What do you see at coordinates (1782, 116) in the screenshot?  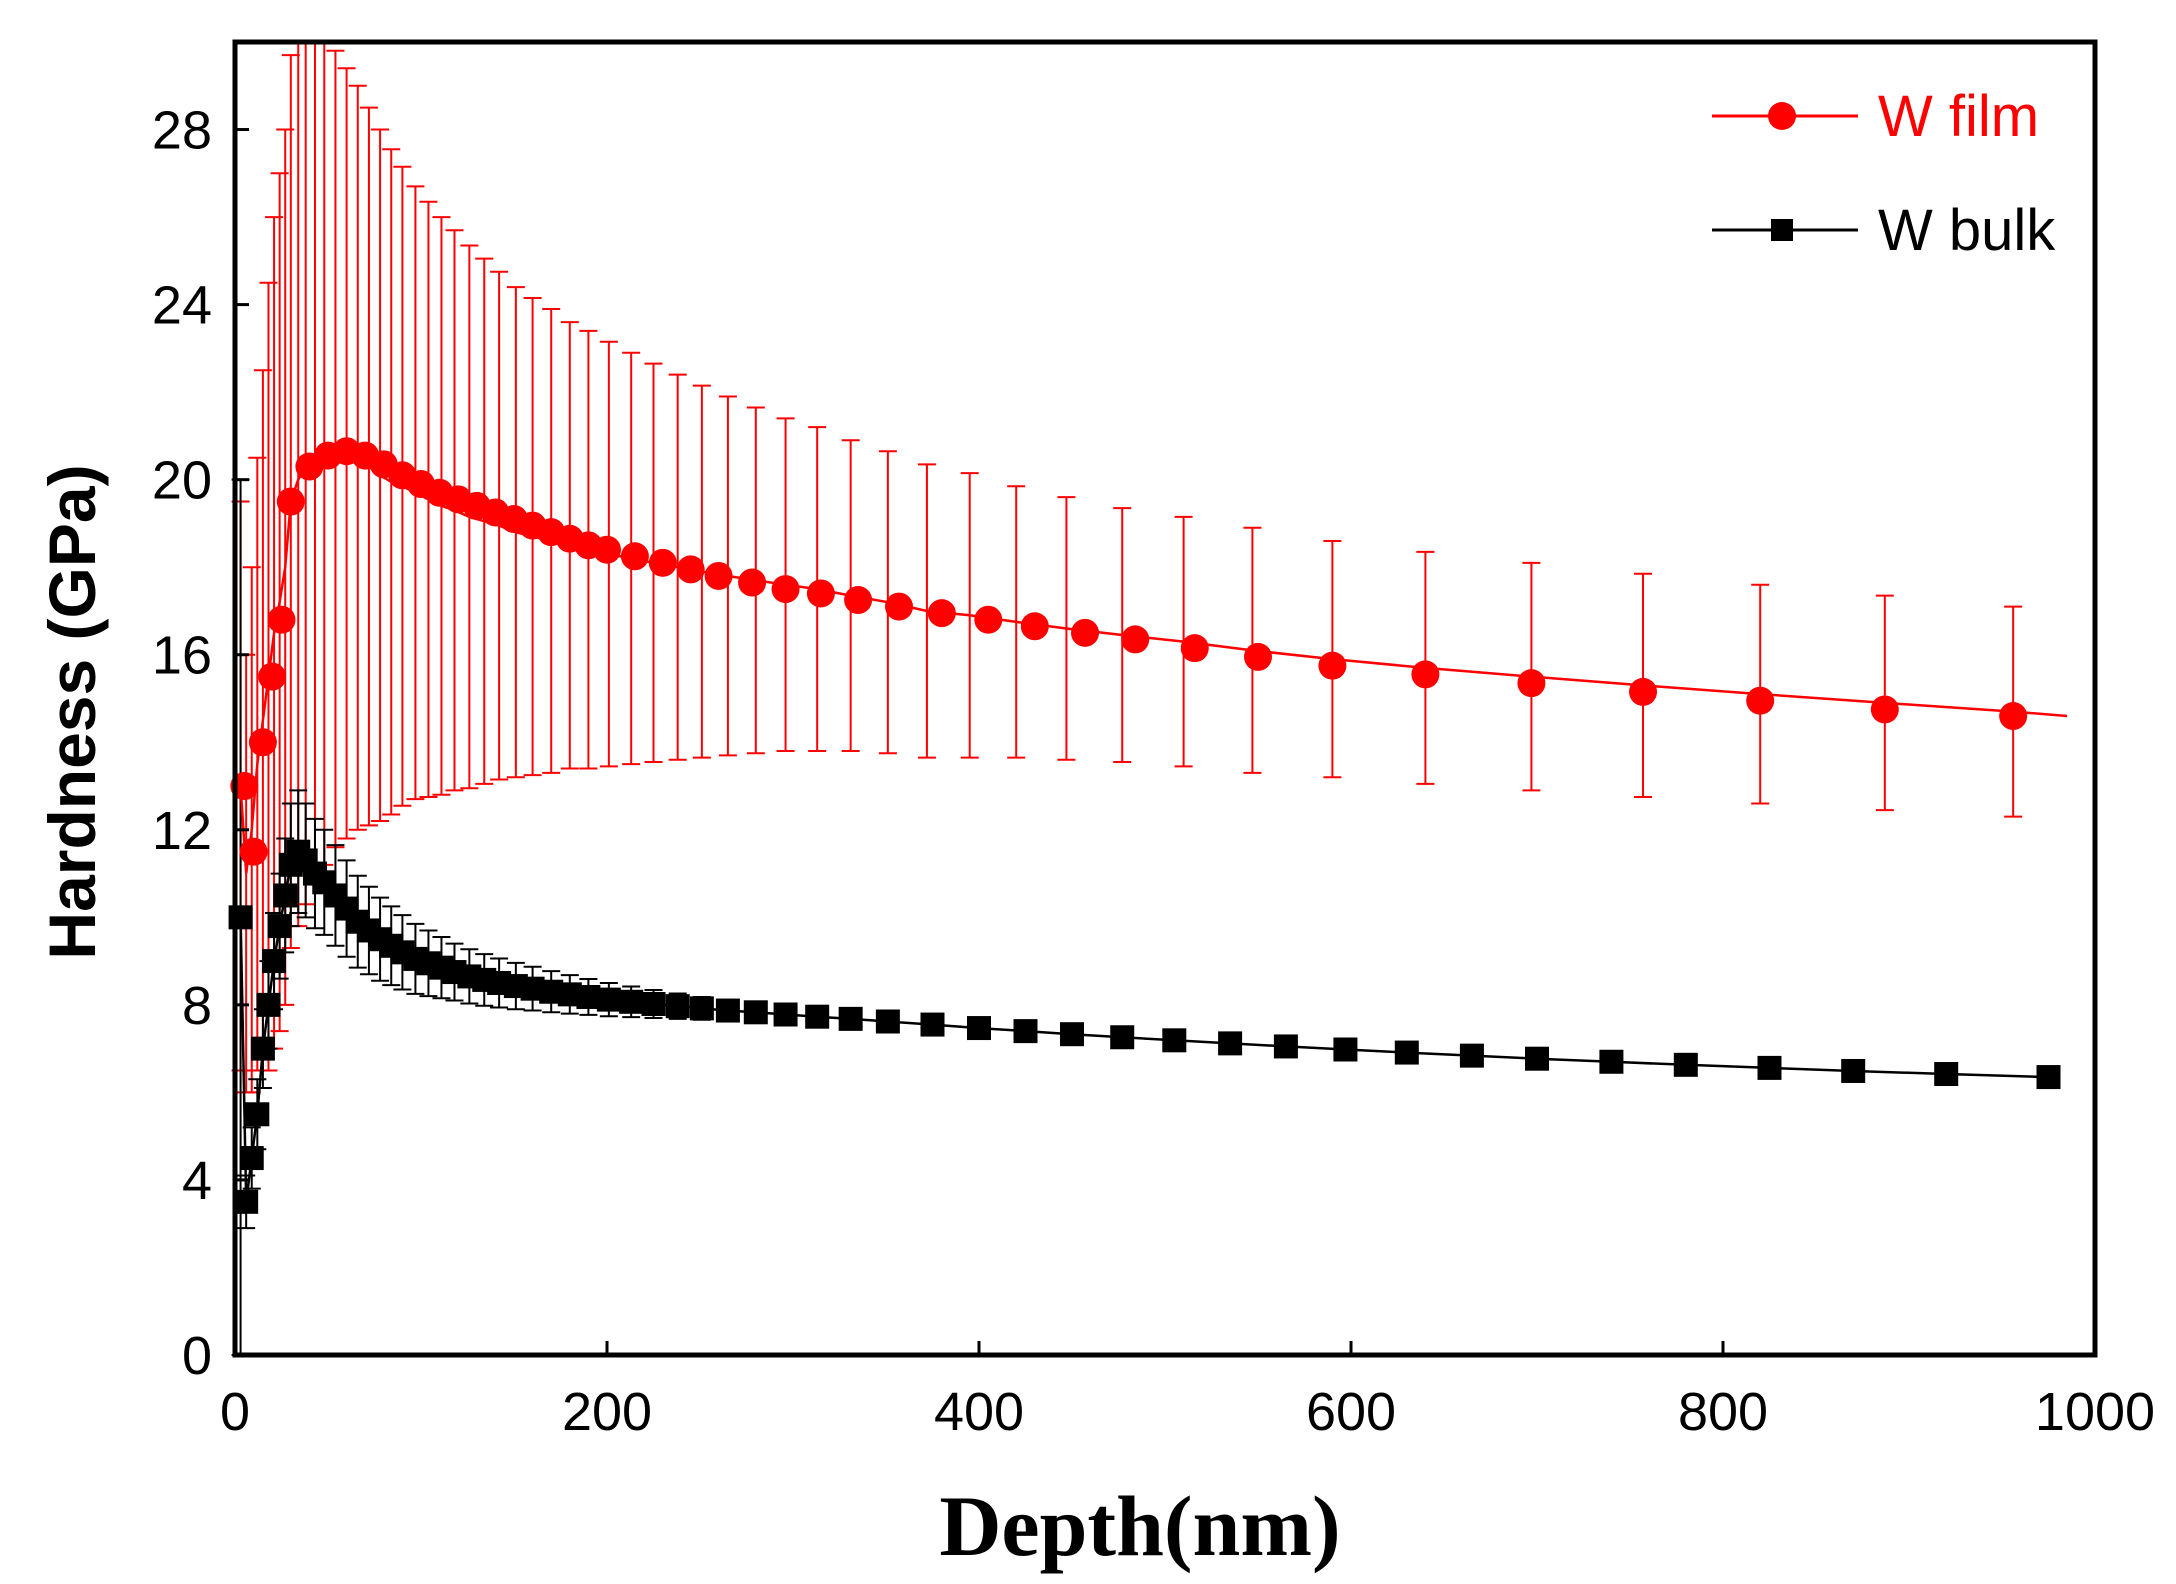 I see `legend-film-marker` at bounding box center [1782, 116].